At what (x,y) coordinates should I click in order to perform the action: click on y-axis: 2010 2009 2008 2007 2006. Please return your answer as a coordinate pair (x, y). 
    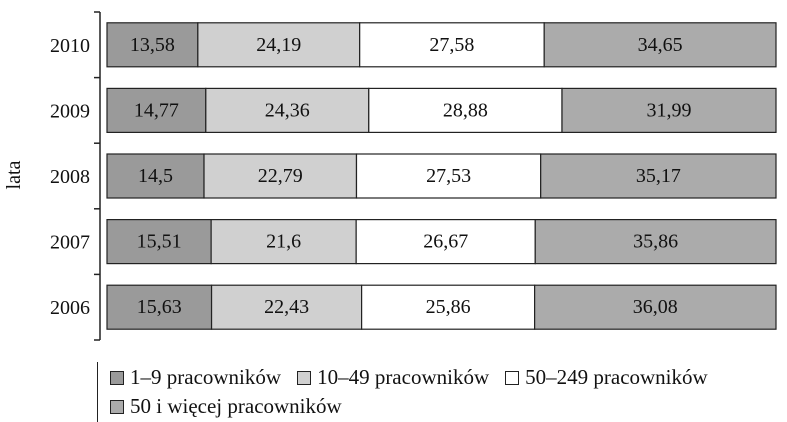
    Looking at the image, I should click on (75, 176).